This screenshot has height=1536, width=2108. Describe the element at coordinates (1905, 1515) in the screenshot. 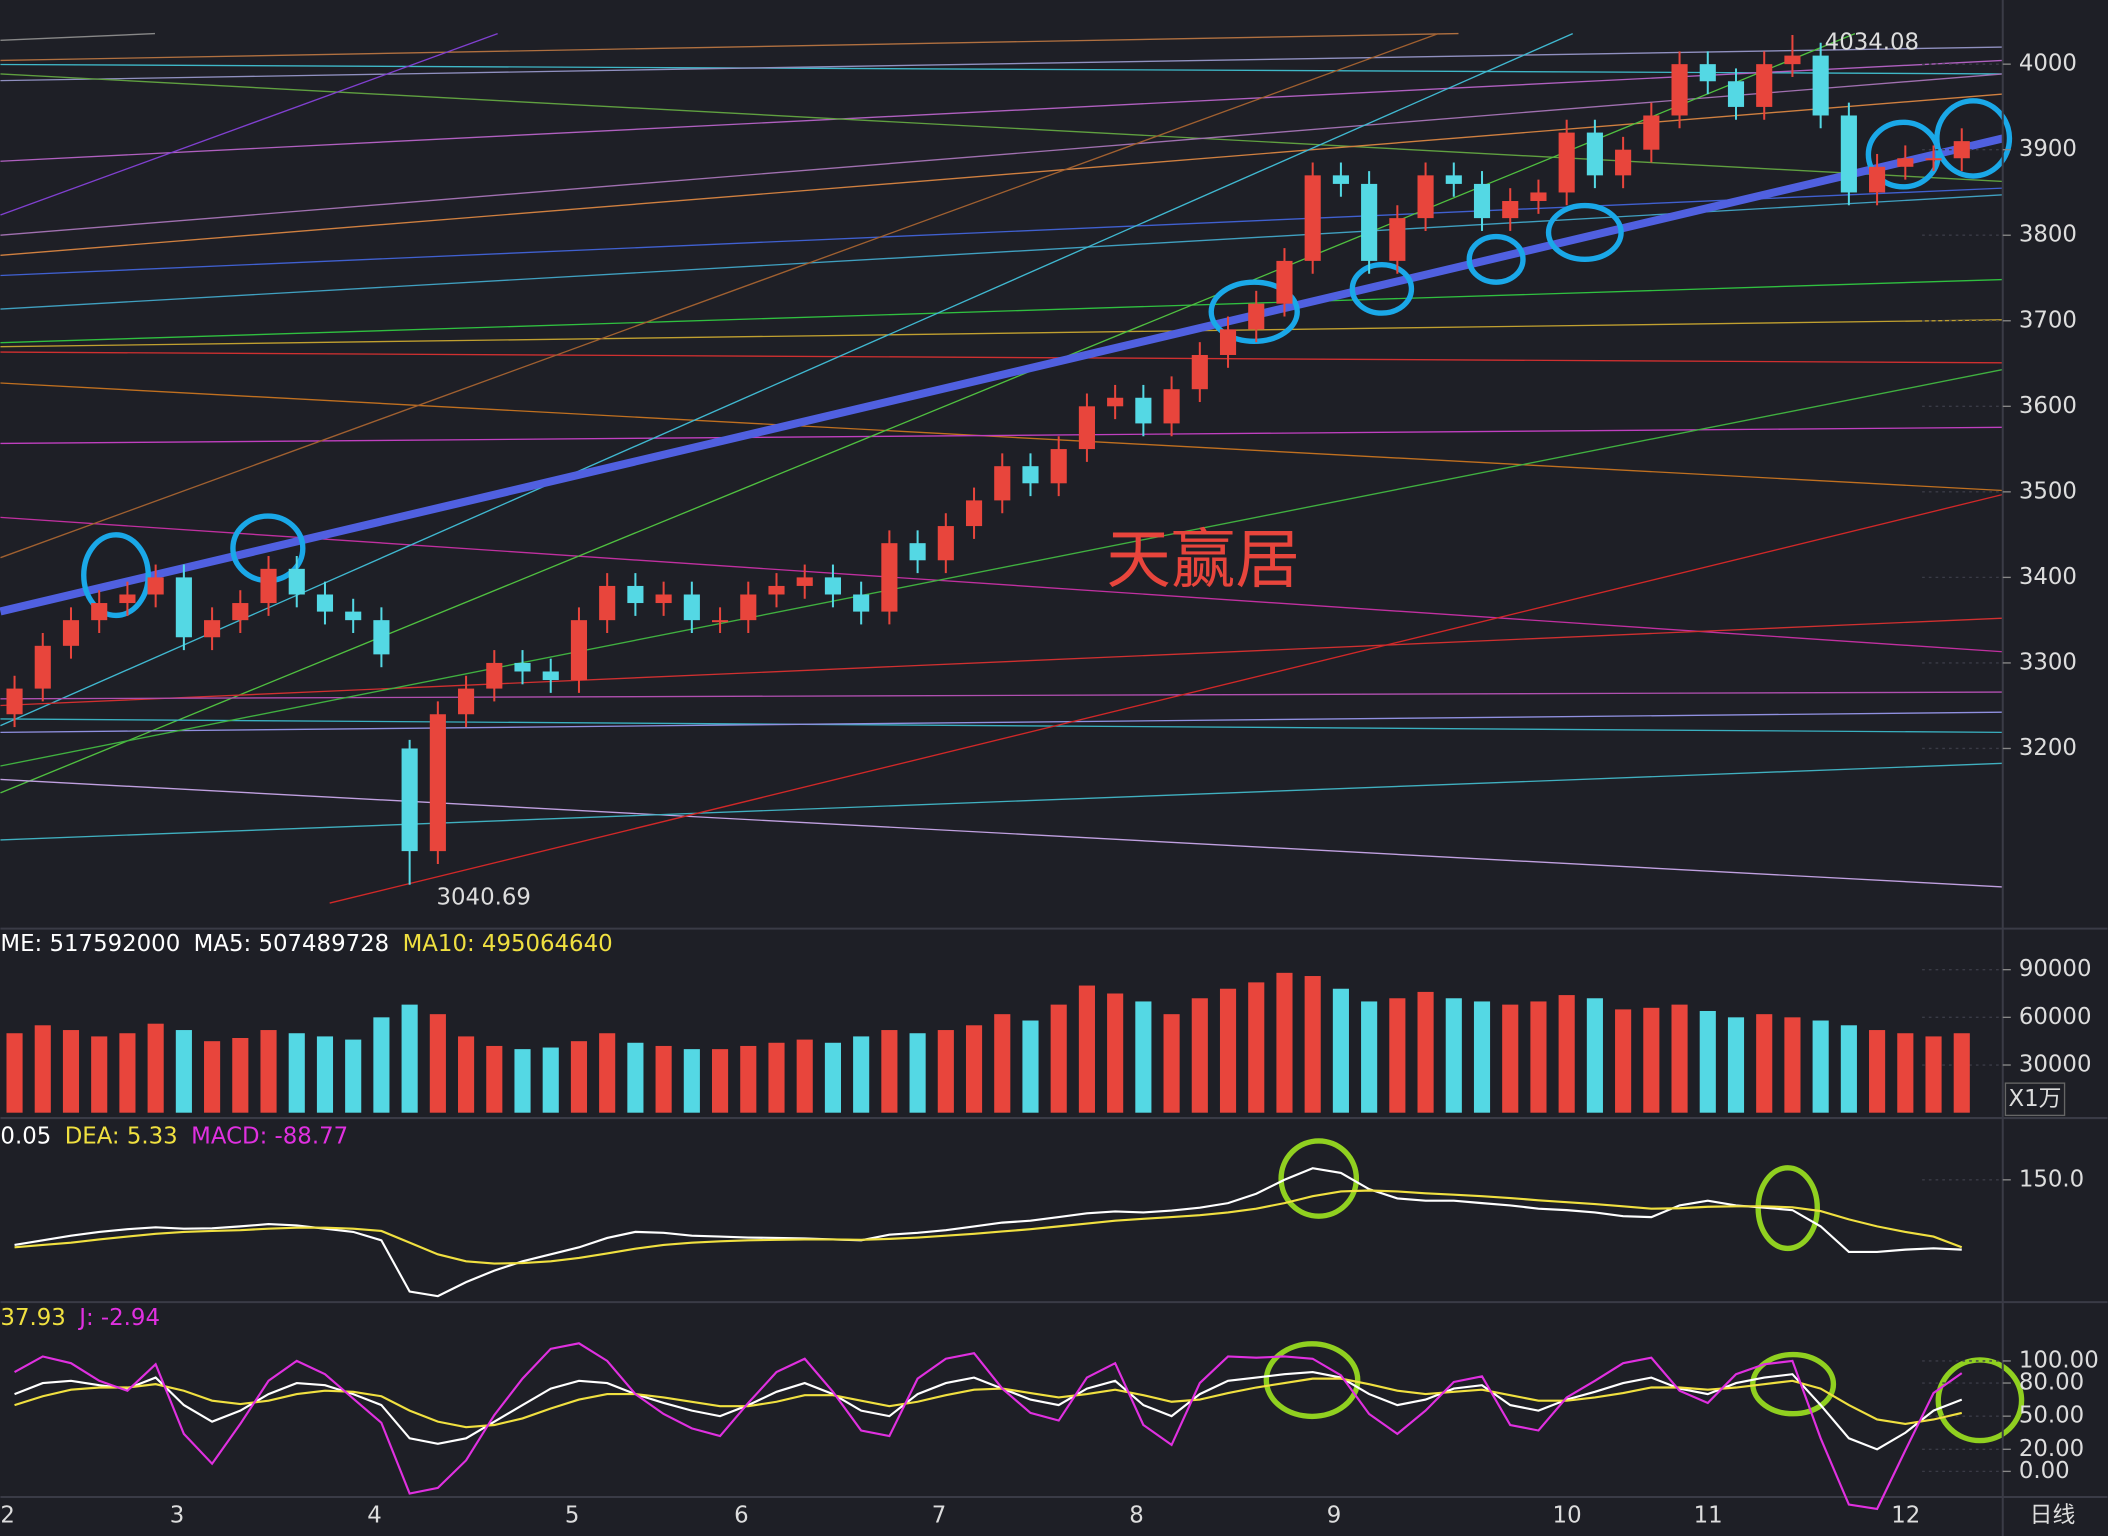

I see `x-tick-label: 12` at that location.